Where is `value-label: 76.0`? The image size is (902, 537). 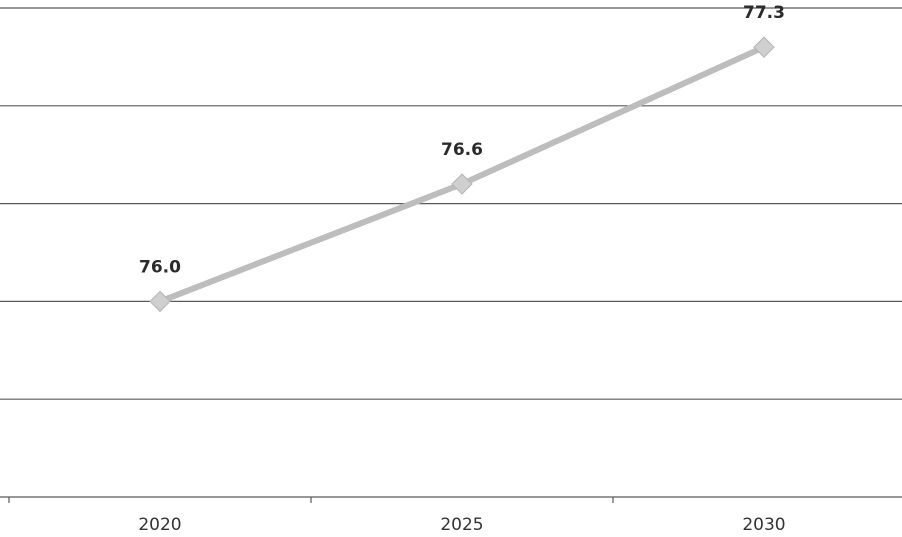
value-label: 76.0 is located at coordinates (160, 267).